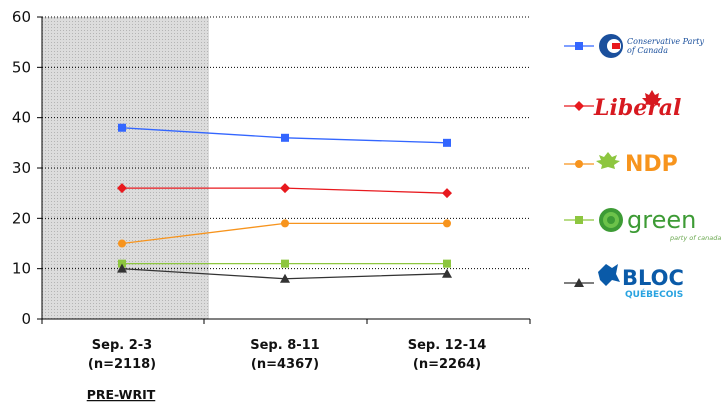  Describe the element at coordinates (665, 41) in the screenshot. I see `conservative-logo-line1: Conservative Party` at that location.